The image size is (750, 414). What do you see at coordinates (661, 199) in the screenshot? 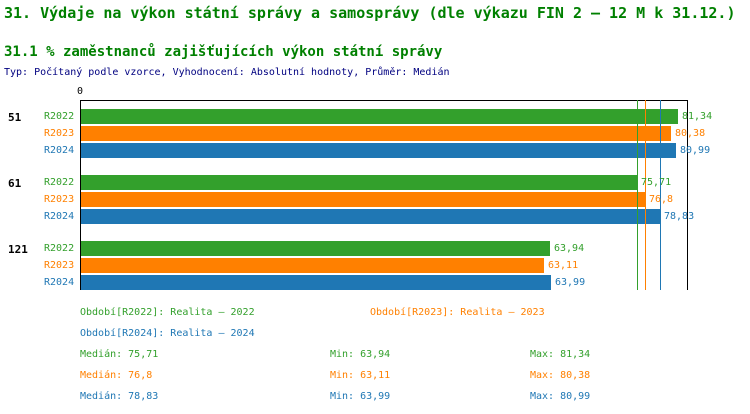
I see `bar-value-label: 76,8` at bounding box center [661, 199].